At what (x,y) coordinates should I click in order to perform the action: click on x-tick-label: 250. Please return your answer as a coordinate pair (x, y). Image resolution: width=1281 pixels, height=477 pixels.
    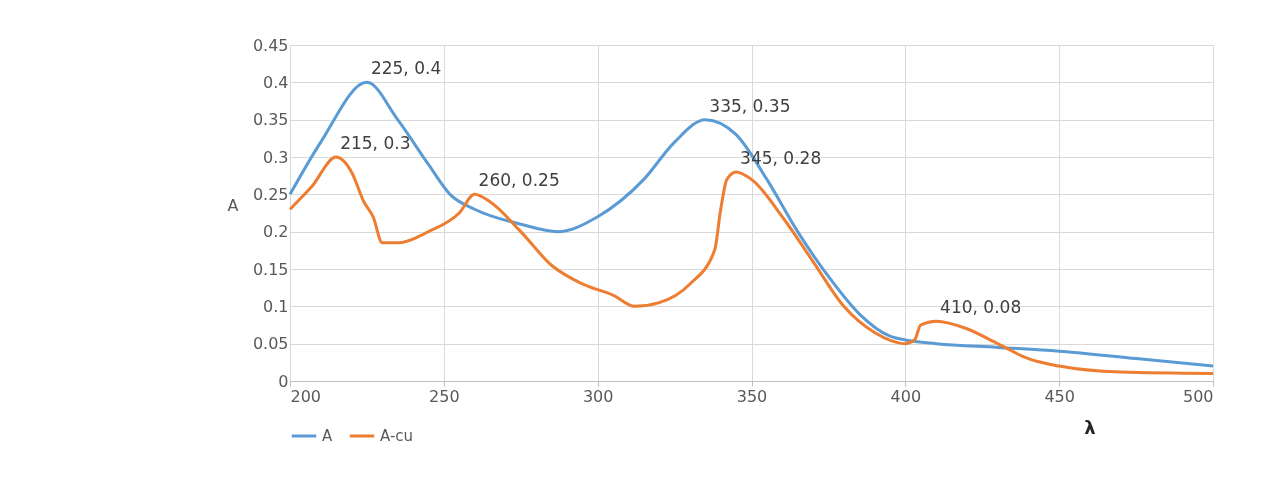
    Looking at the image, I should click on (444, 396).